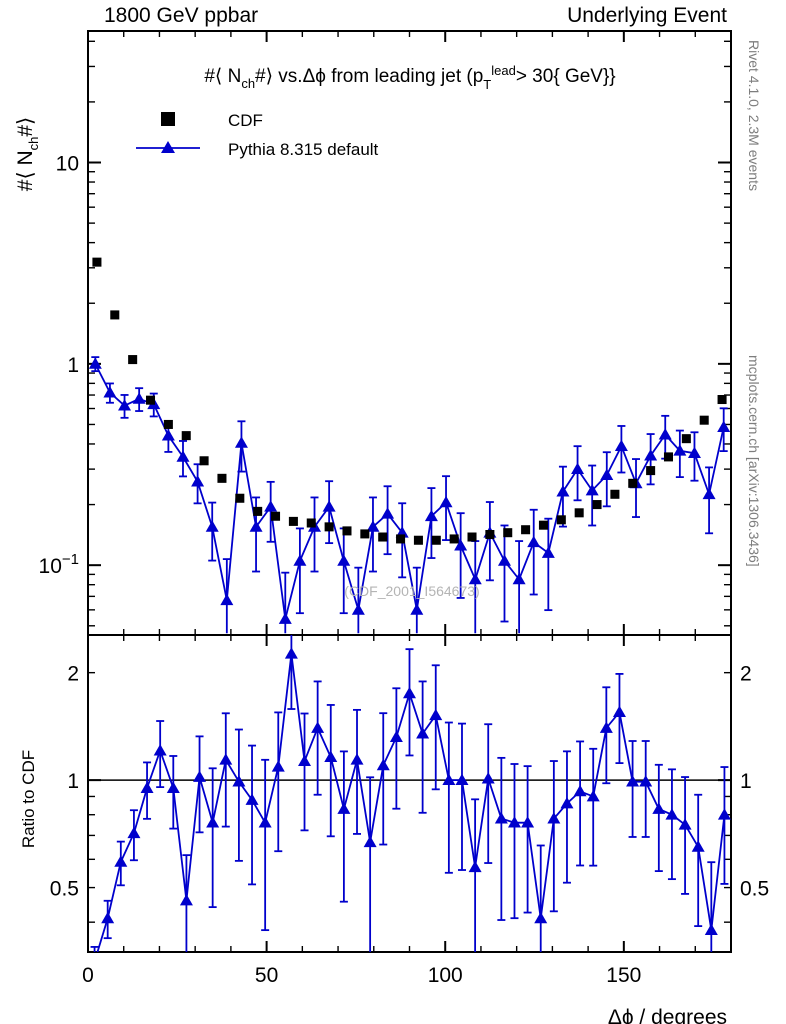  What do you see at coordinates (33, 144) in the screenshot?
I see `ylabel-part-sub: ch` at bounding box center [33, 144].